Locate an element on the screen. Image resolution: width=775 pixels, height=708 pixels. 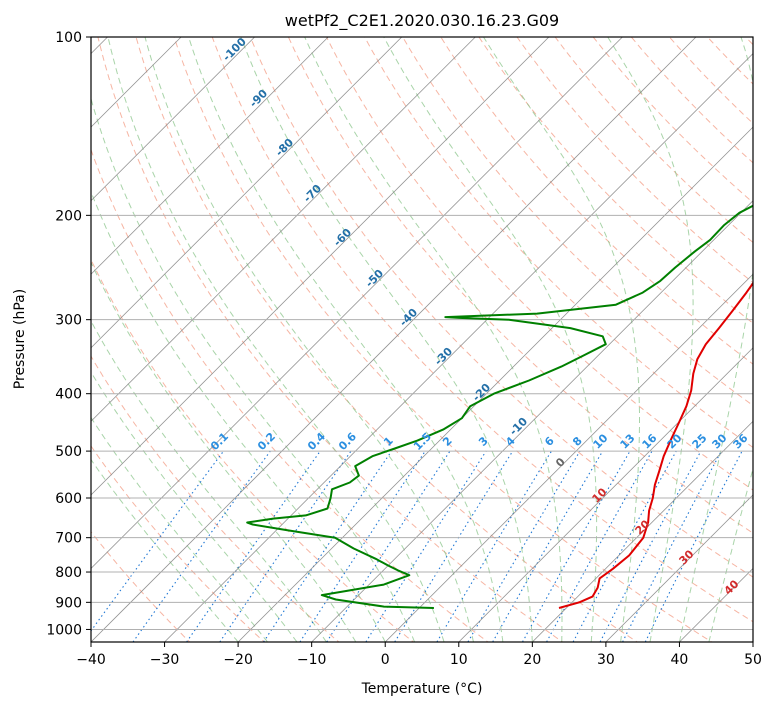
mixing-ratio-label: 10 is located at coordinates (601, 441).